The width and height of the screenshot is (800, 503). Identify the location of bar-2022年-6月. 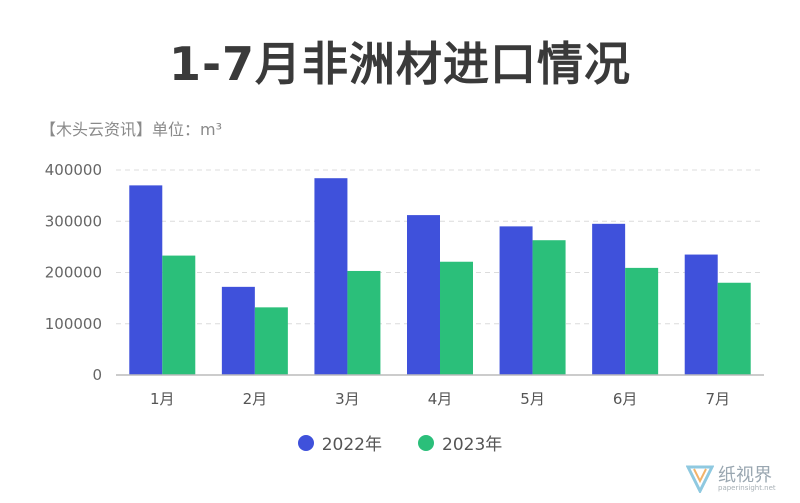
(609, 299).